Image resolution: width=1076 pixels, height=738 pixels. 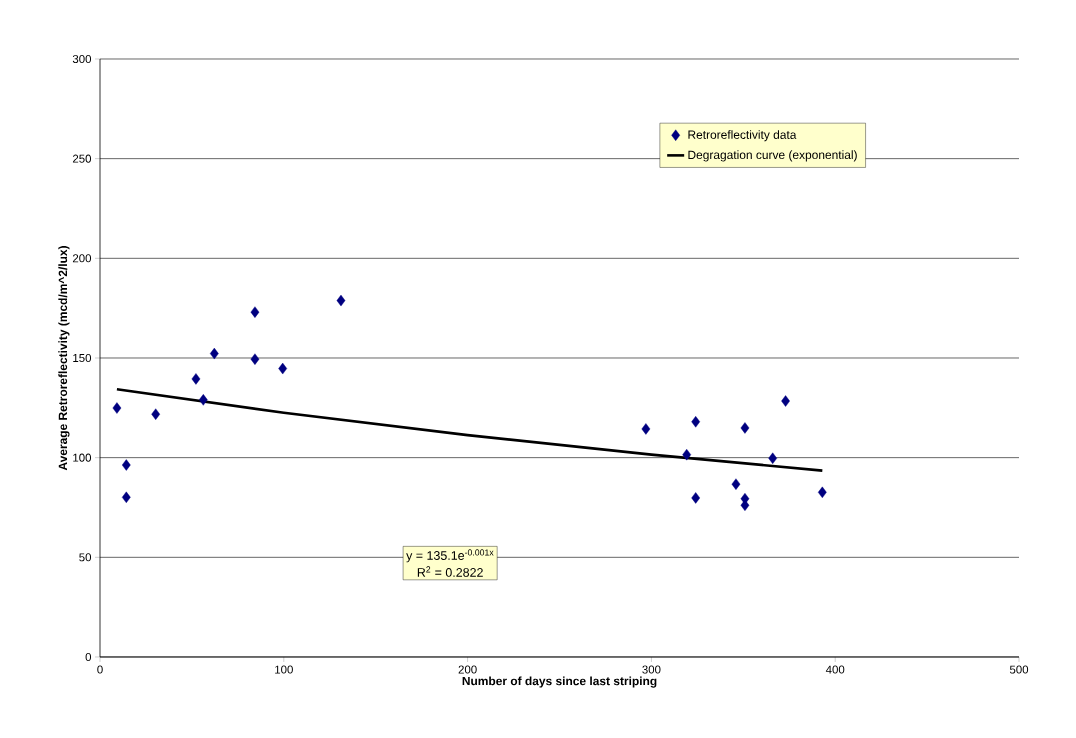 I want to click on annotation: R$^{2}$ = 0.2822, so click(x=450, y=571).